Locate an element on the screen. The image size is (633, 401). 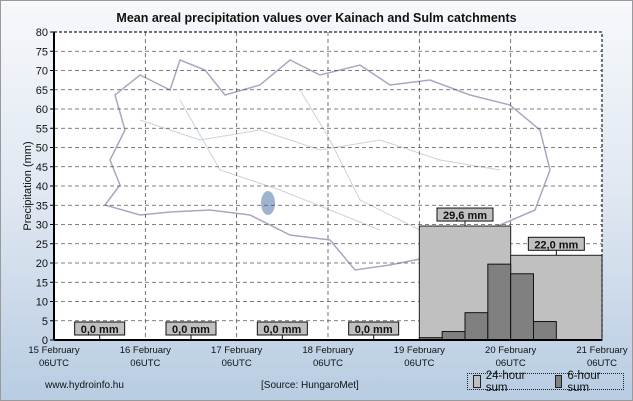
legend-label-6h: 6-hour sum is located at coordinates (584, 381).